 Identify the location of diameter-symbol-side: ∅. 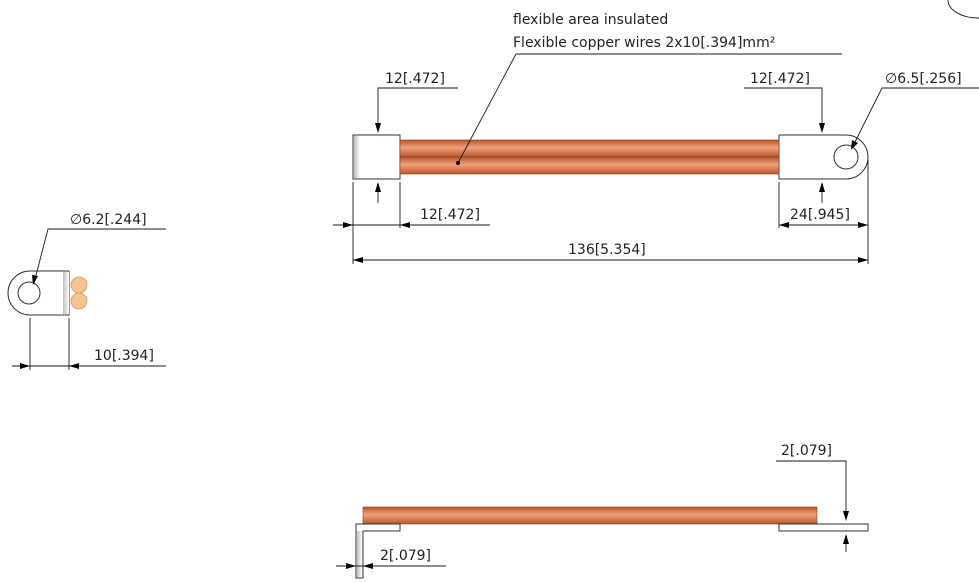
(76, 220).